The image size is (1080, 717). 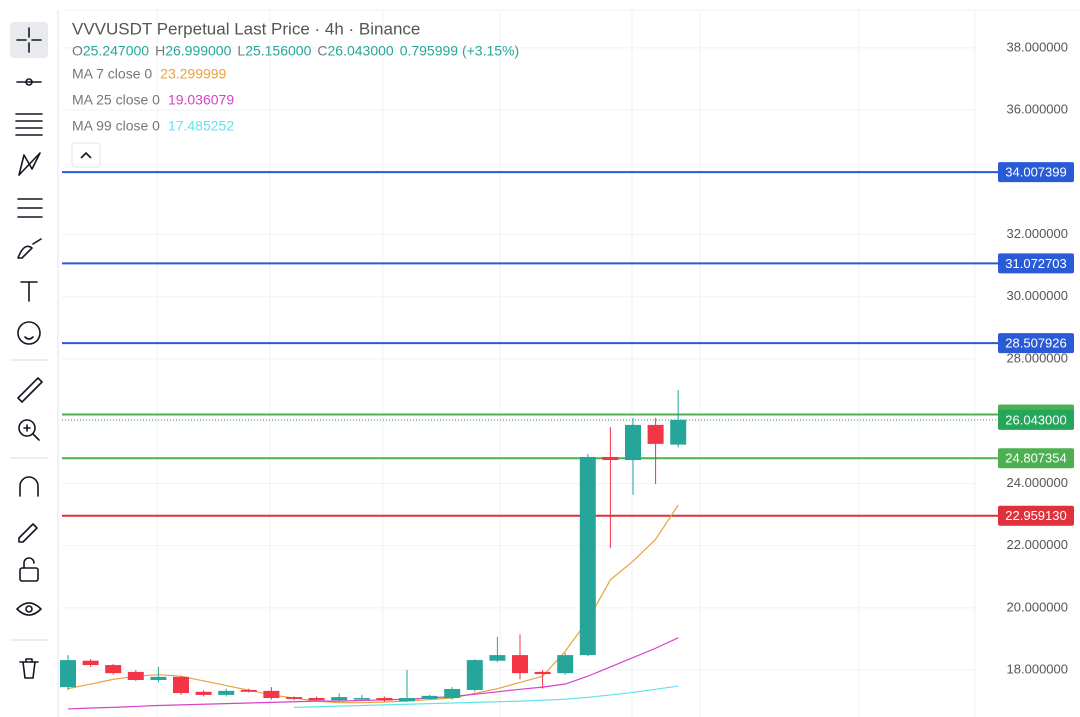 I want to click on last-price-label: 26.043000, so click(x=1035, y=419).